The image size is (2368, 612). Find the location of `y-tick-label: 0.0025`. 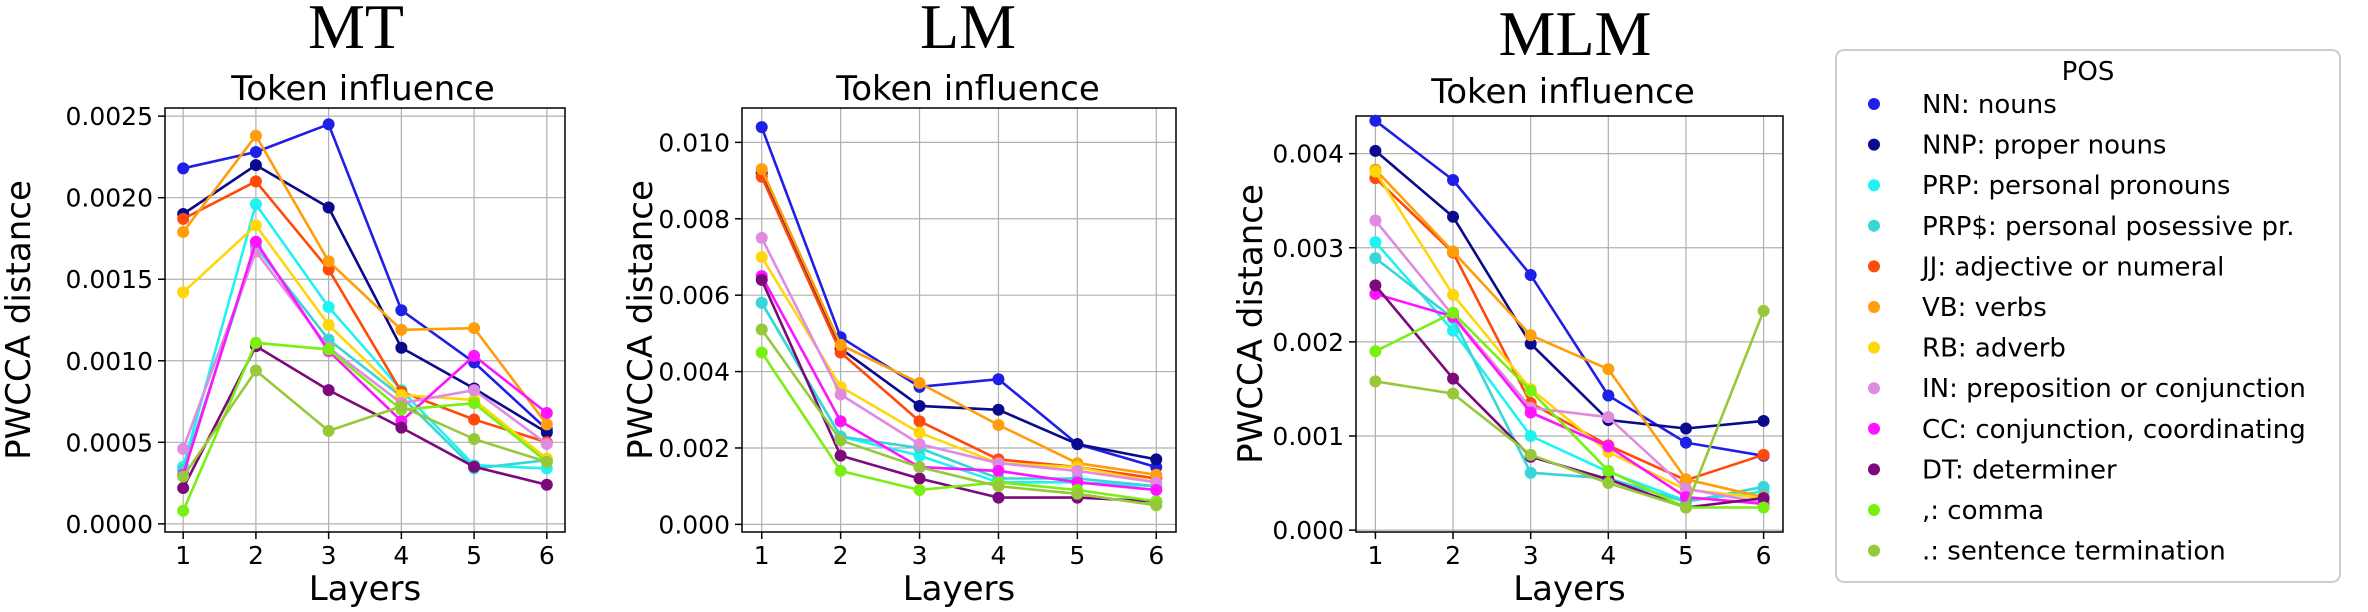

y-tick-label: 0.0025 is located at coordinates (109, 116).